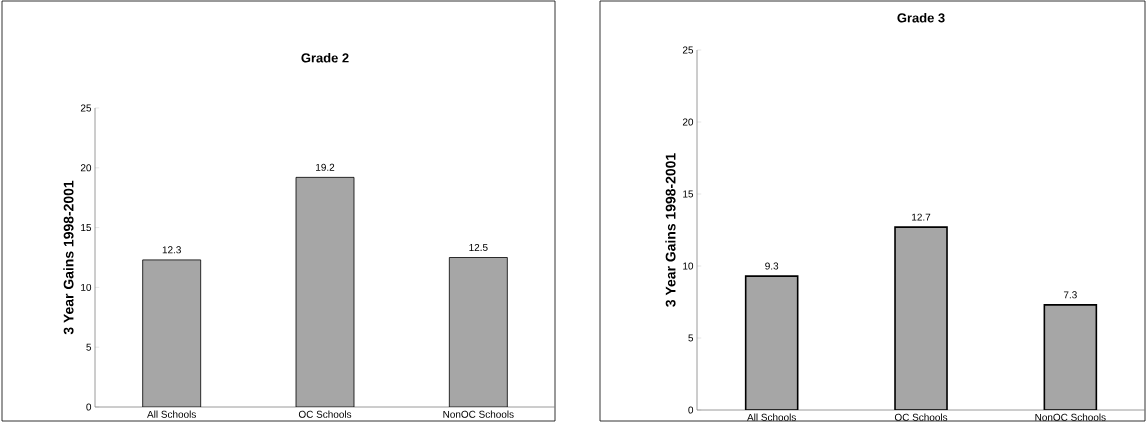 This screenshot has width=1147, height=422. What do you see at coordinates (772, 266) in the screenshot?
I see `data-label: 9.3` at bounding box center [772, 266].